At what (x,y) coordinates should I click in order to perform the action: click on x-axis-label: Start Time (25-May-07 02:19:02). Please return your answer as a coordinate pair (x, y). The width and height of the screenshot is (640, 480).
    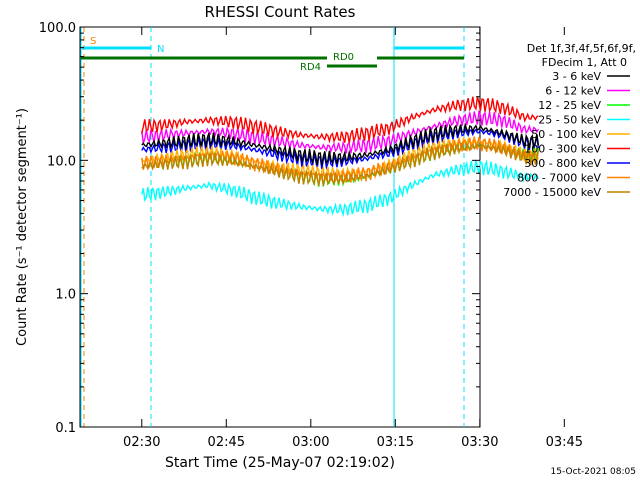
    Looking at the image, I should click on (280, 463).